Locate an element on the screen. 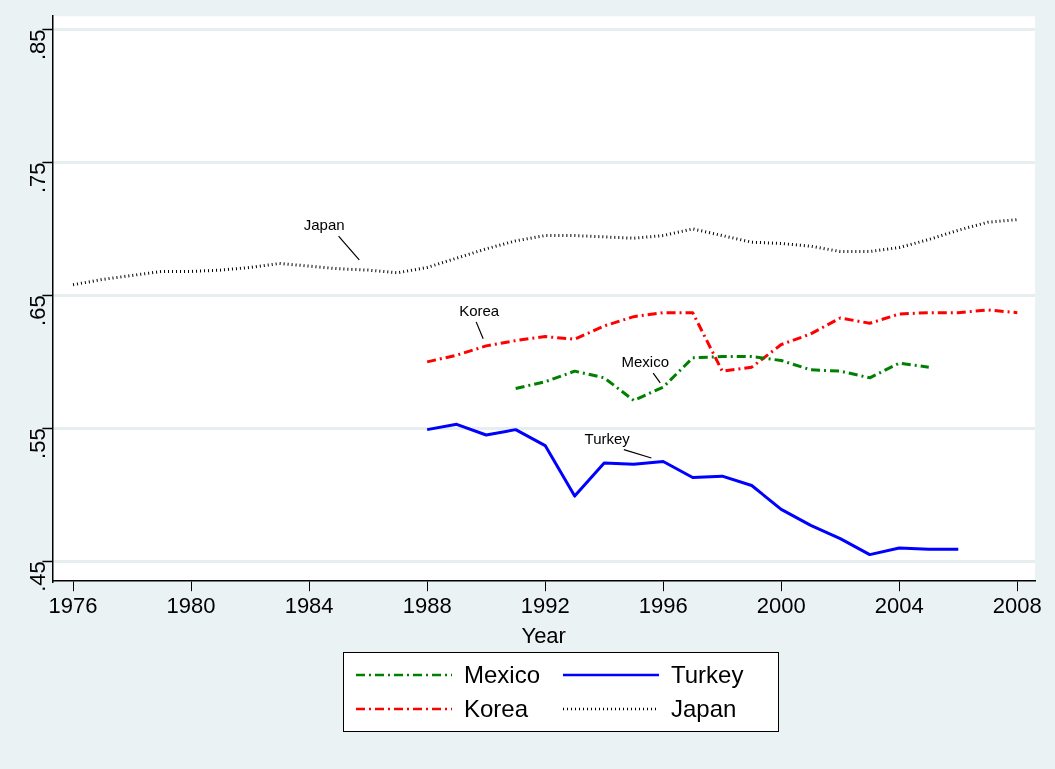 This screenshot has height=769, width=1055. y-tick-label: .75 is located at coordinates (38, 178).